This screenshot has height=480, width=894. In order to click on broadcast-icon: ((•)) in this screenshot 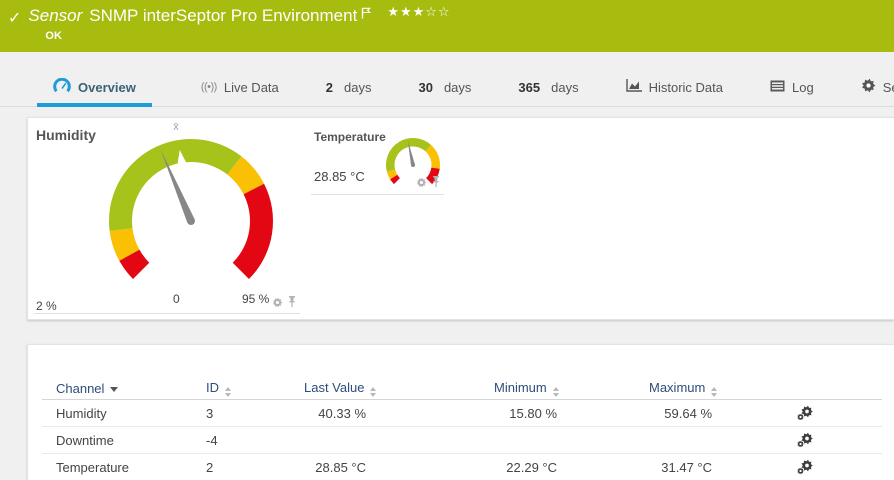, I will do `click(209, 87)`.